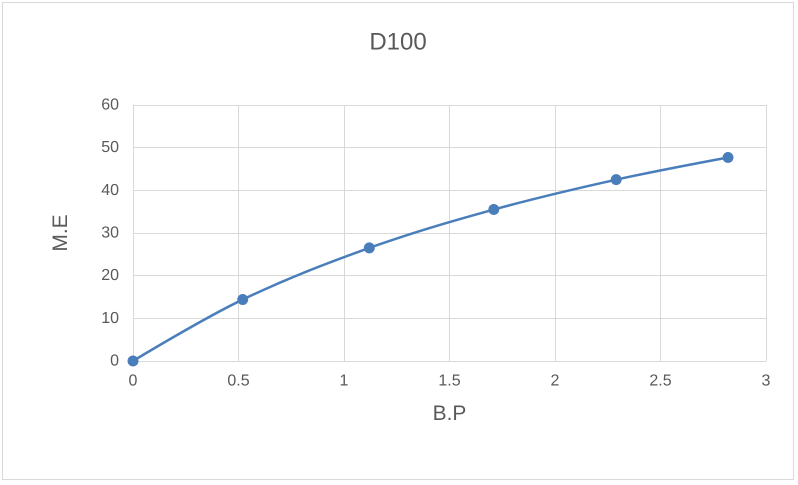 This screenshot has width=798, height=485. I want to click on y-tick-label: 50, so click(110, 147).